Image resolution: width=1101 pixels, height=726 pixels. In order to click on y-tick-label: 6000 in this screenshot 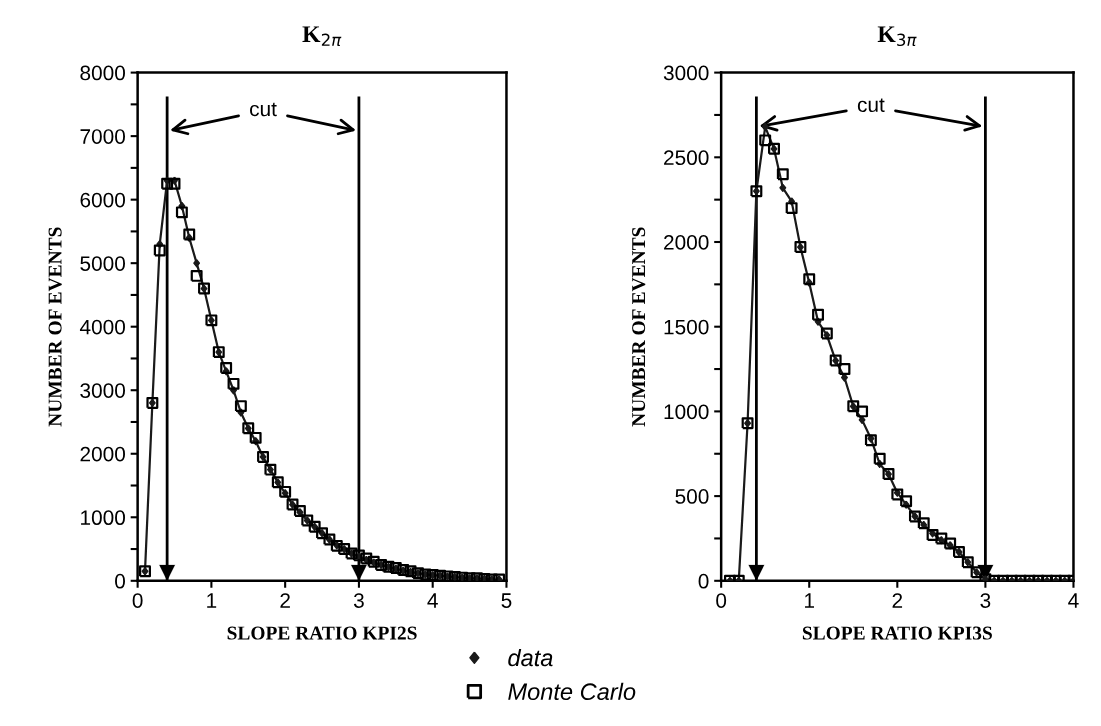, I will do `click(103, 200)`.